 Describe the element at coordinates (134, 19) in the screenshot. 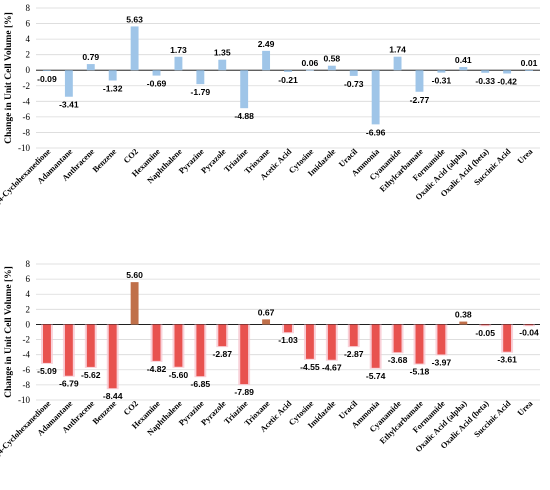

I see `top-data-label: 5.63` at that location.